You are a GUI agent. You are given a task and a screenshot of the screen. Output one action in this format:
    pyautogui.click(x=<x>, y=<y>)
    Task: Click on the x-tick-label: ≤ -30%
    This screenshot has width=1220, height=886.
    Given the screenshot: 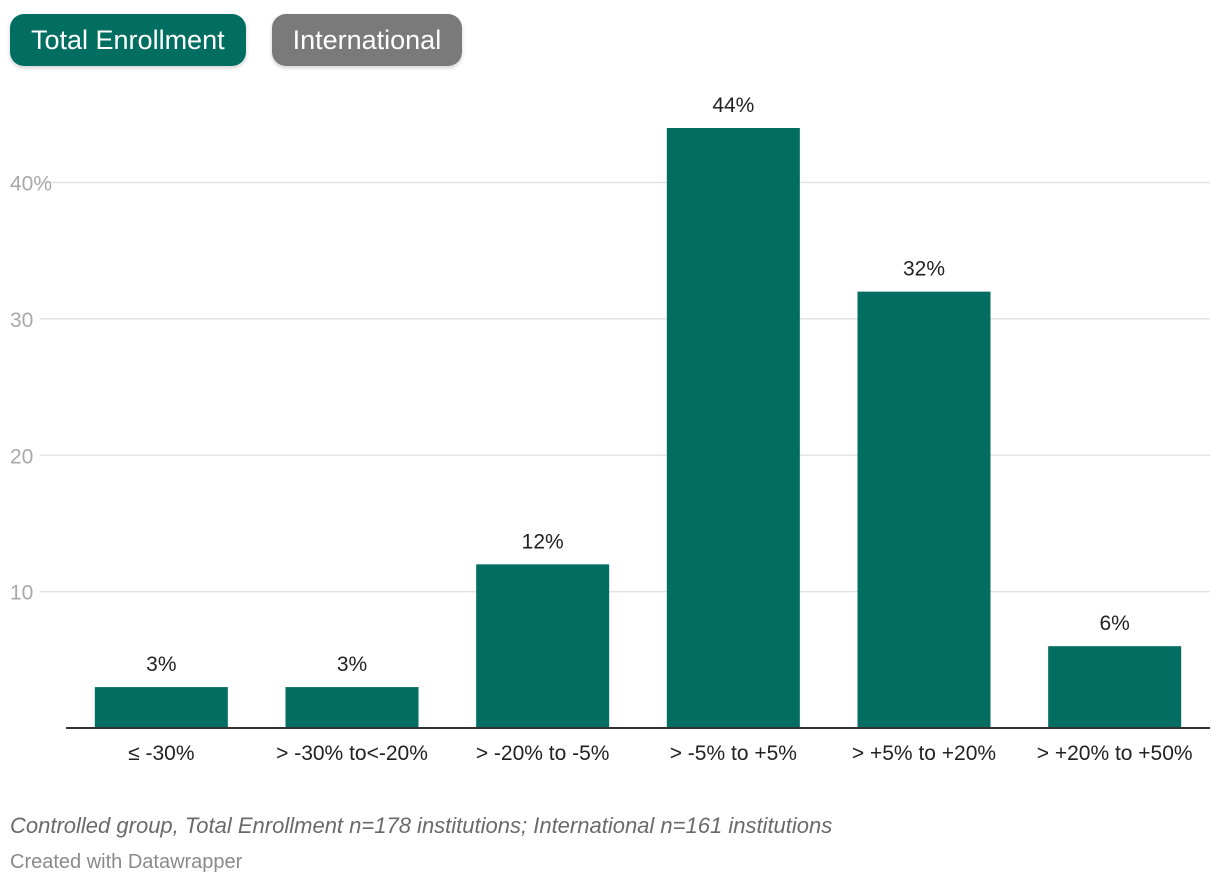 What is the action you would take?
    pyautogui.click(x=161, y=753)
    